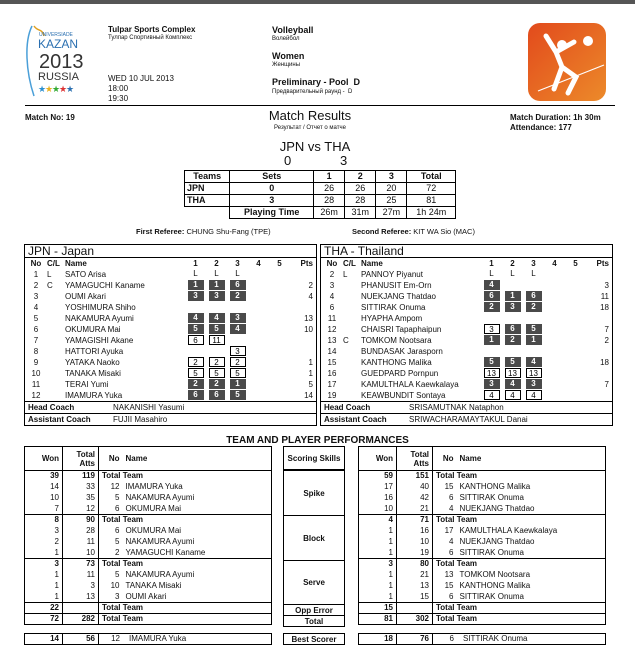  Describe the element at coordinates (118, 88) in the screenshot. I see `start-time: 18:00` at that location.